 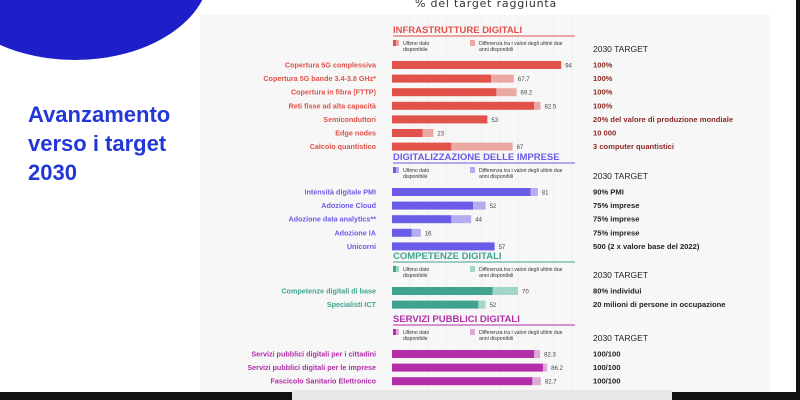 What do you see at coordinates (311, 367) in the screenshot?
I see `row-label: Servizi pubblici digitali per le imprese` at bounding box center [311, 367].